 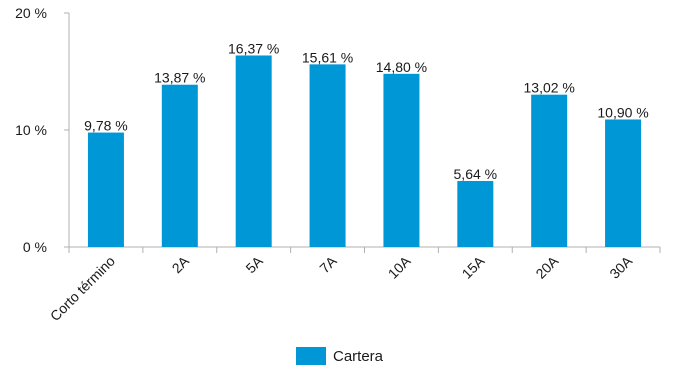 I want to click on legend-swatch, so click(x=311, y=356).